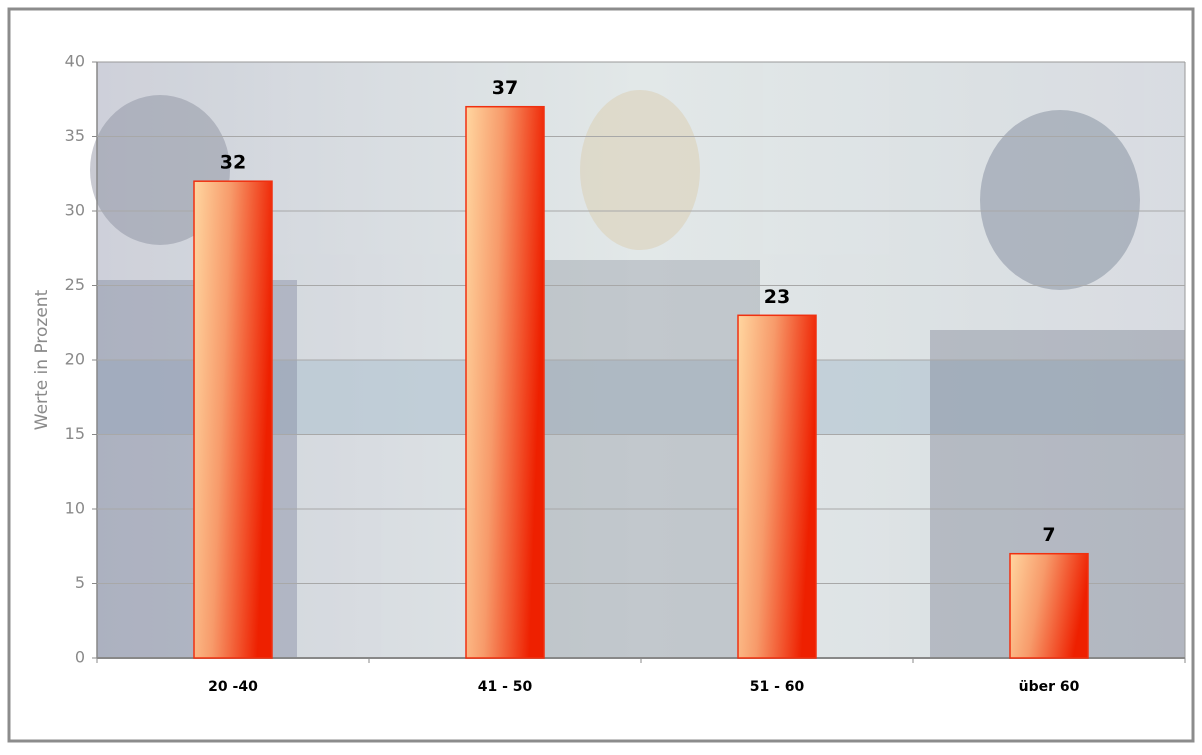 Image resolution: width=1202 pixels, height=755 pixels. Describe the element at coordinates (1048, 535) in the screenshot. I see `data-label: 7` at that location.